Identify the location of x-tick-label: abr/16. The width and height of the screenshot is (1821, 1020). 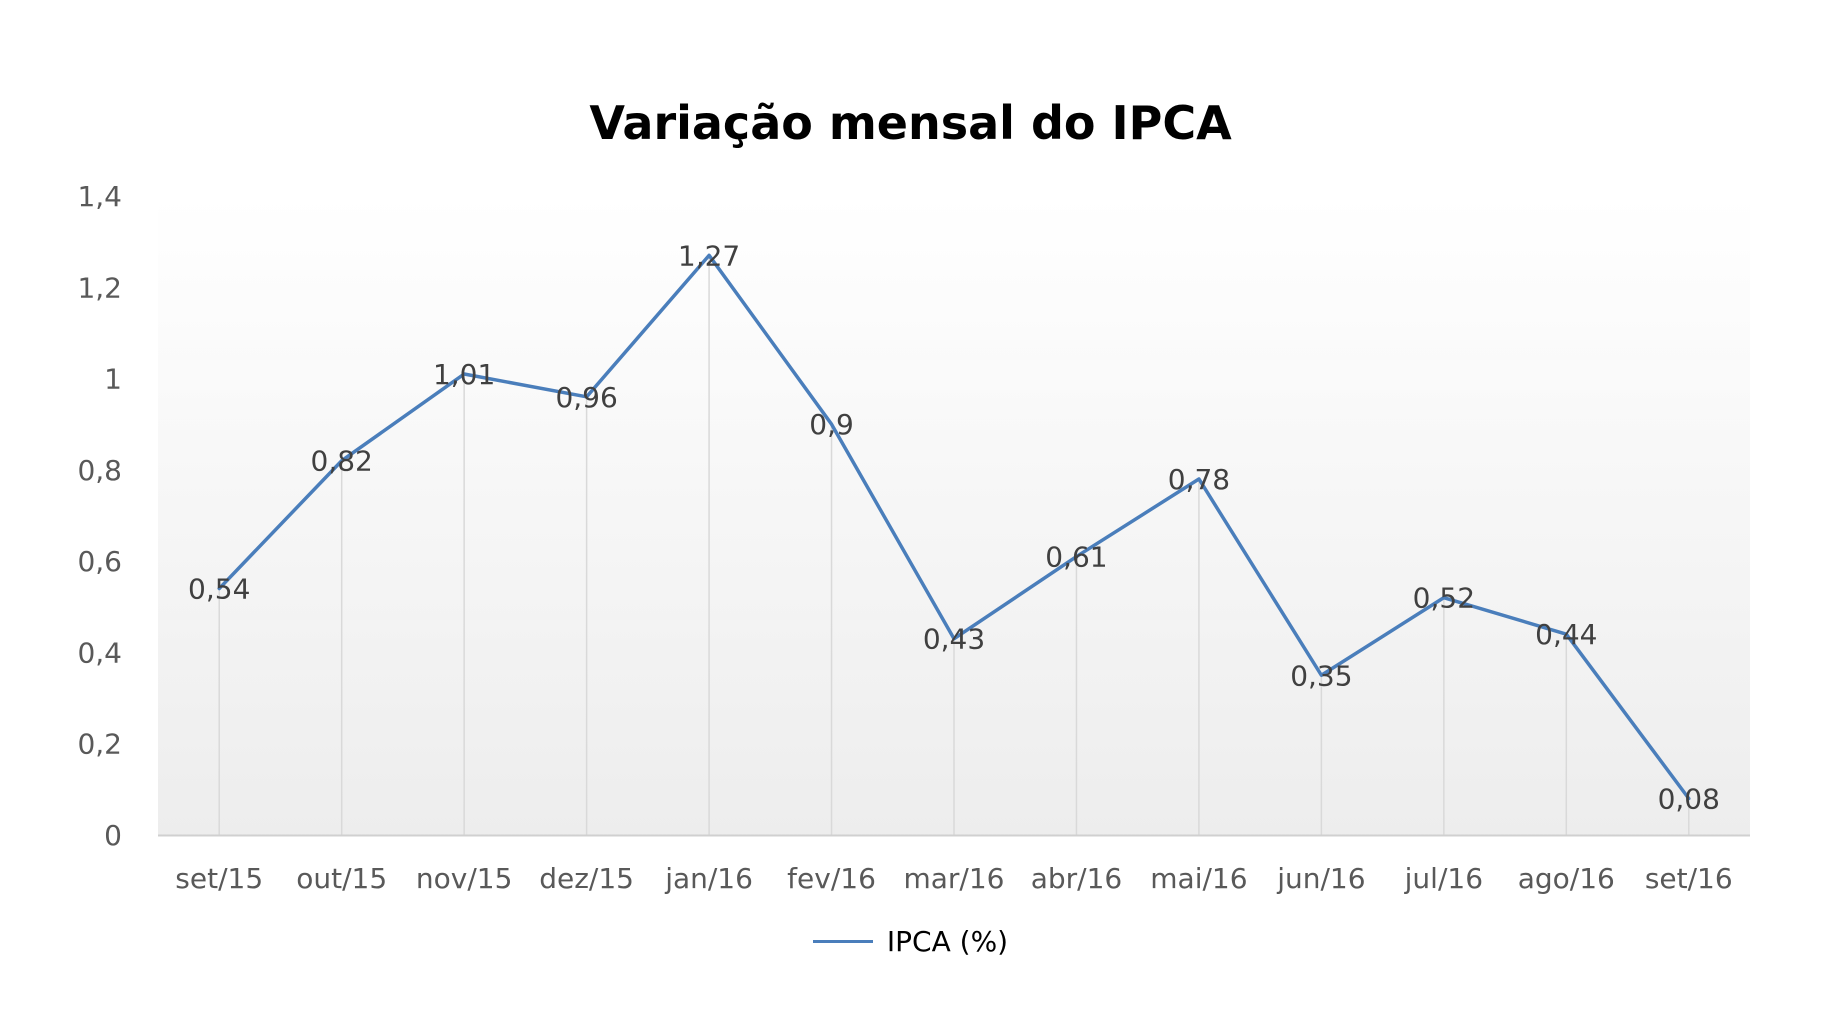
(1077, 878).